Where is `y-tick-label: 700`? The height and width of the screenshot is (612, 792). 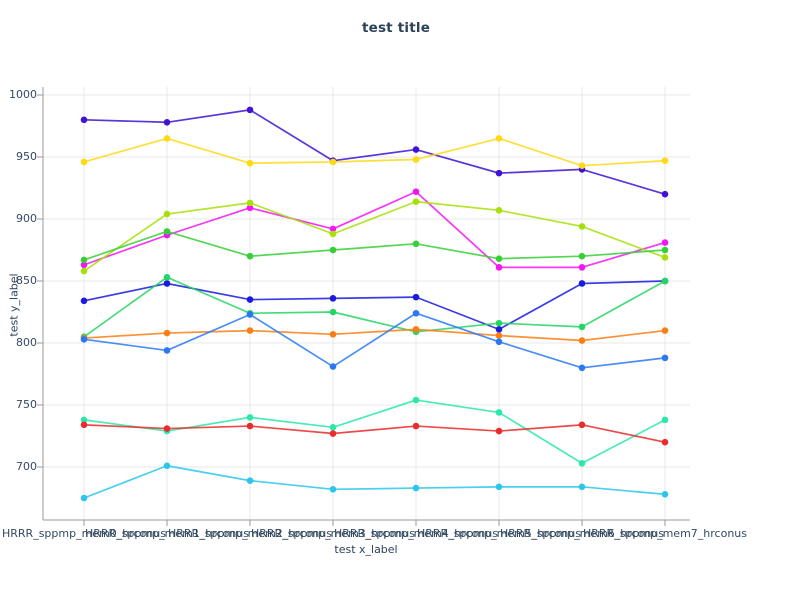
y-tick-label: 700 is located at coordinates (26, 466).